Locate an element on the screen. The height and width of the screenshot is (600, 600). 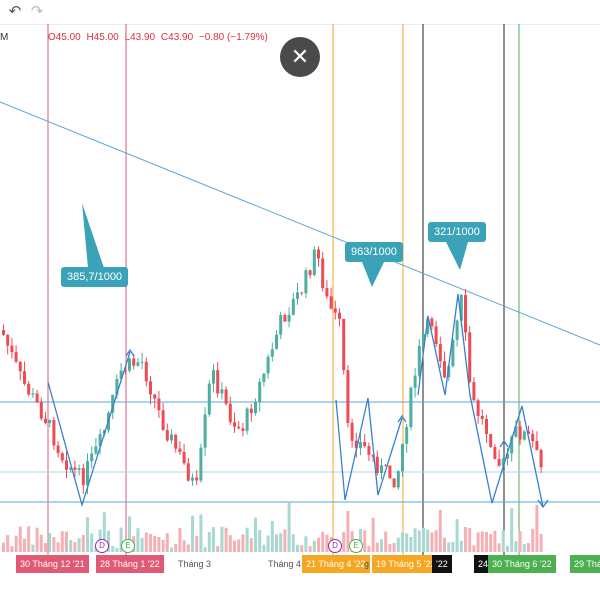
redo-arrow-icon: ↷ is located at coordinates (37, 11).